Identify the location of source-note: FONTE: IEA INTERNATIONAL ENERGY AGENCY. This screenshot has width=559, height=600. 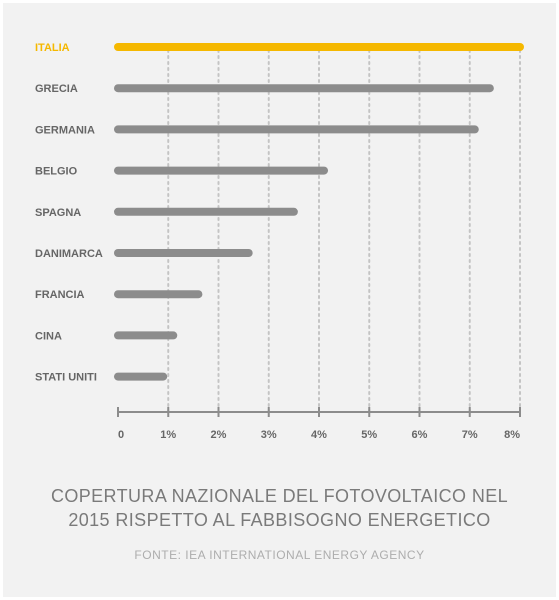
(279, 555).